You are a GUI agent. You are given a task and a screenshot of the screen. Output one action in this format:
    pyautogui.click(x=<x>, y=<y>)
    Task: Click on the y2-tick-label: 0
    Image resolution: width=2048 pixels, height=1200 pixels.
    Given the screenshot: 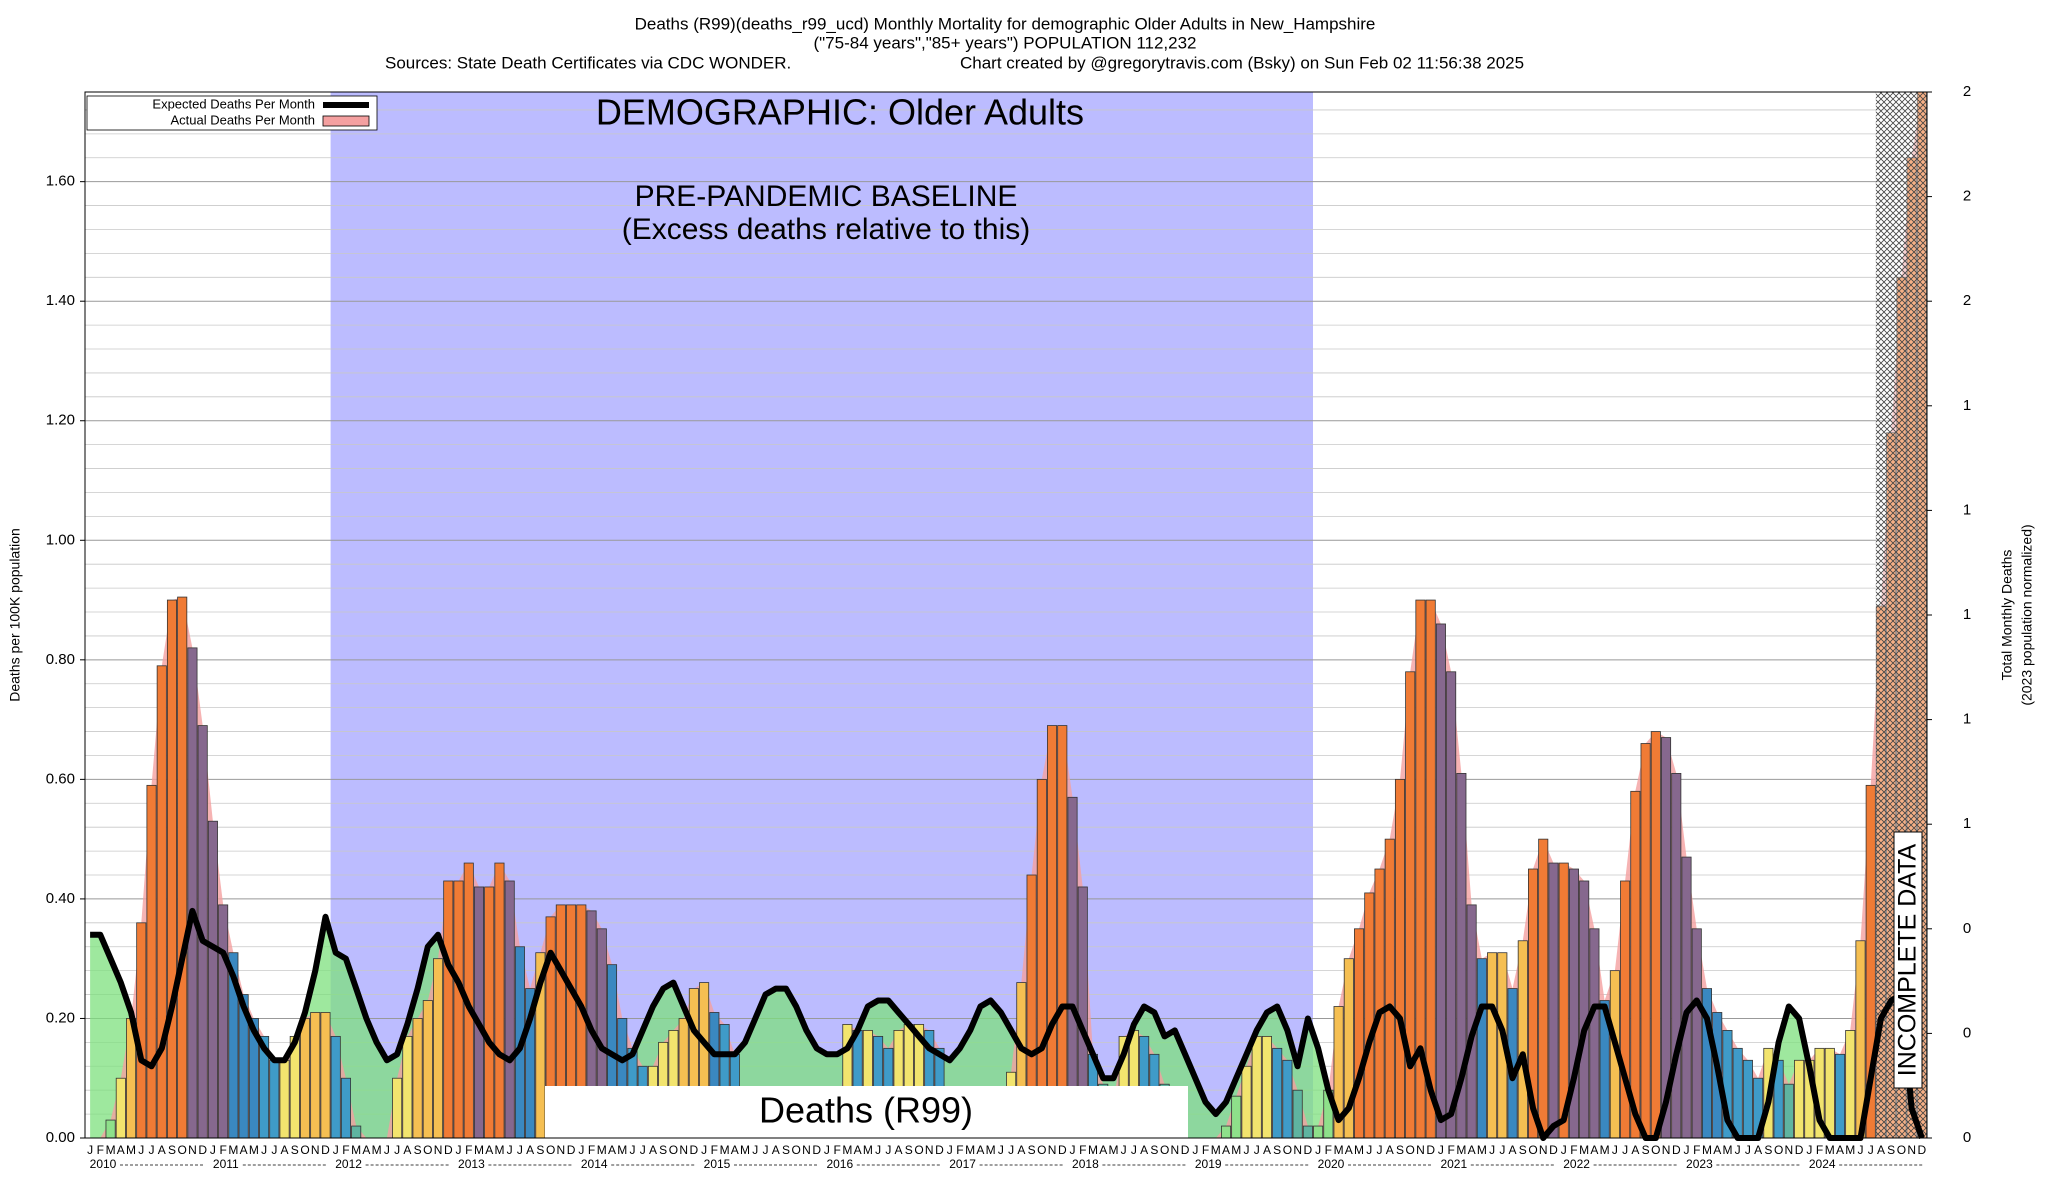 What is the action you would take?
    pyautogui.click(x=1967, y=1032)
    